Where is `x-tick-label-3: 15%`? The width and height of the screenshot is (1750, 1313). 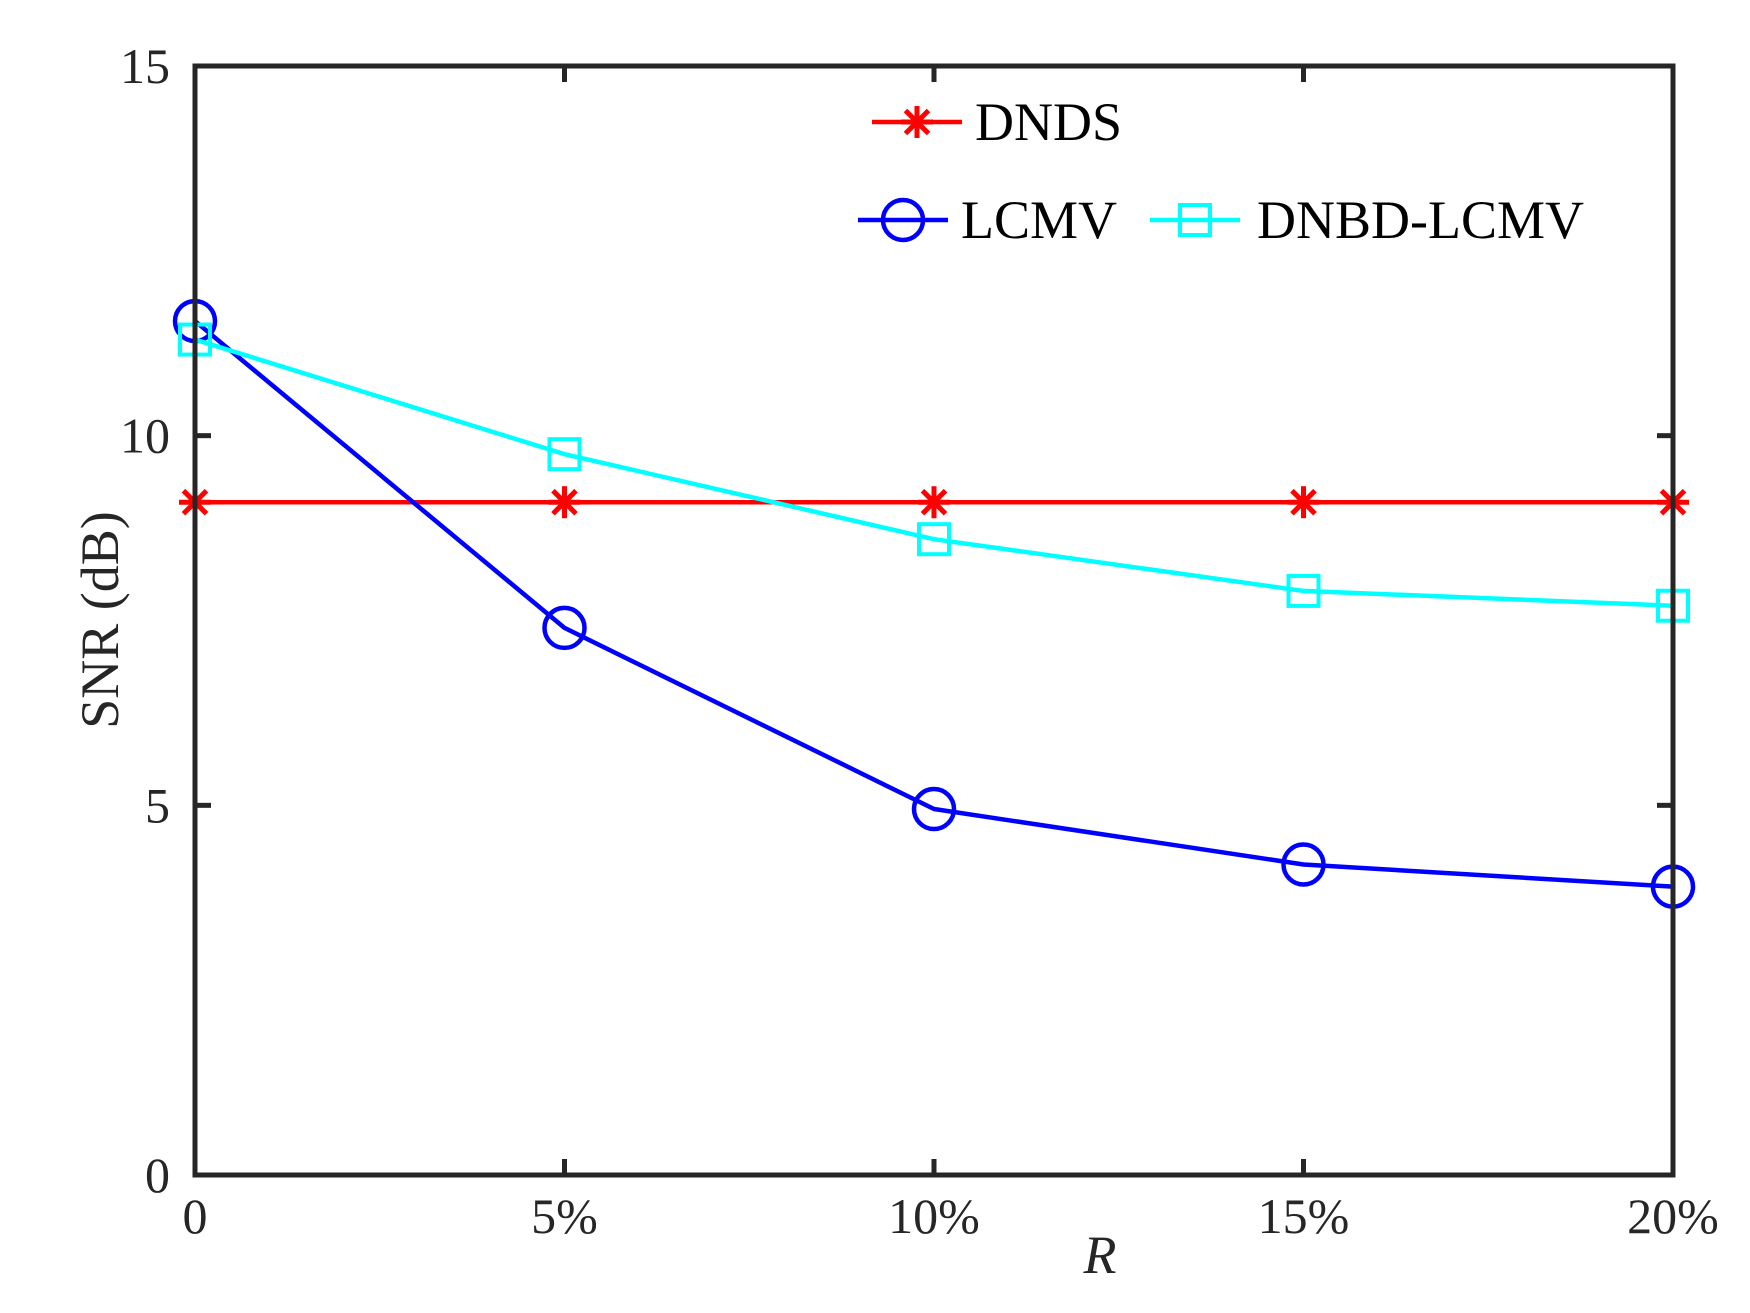
x-tick-label-3: 15% is located at coordinates (1304, 1216).